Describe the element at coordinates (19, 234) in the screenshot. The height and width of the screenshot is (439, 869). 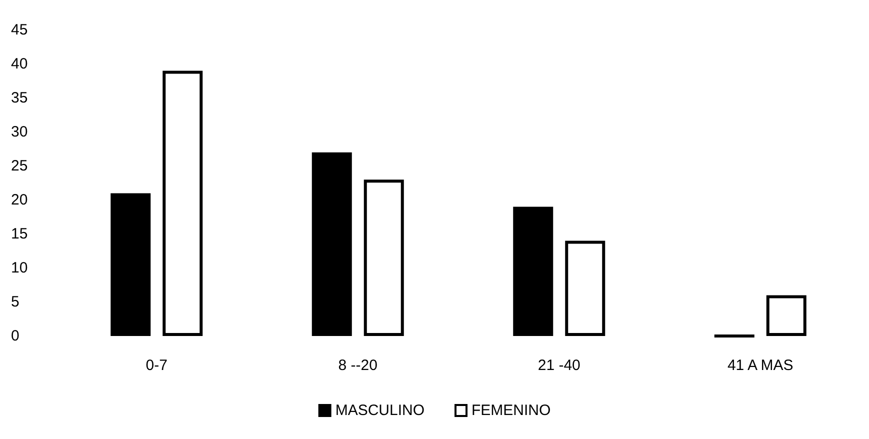
I see `y-tick-label: 15` at that location.